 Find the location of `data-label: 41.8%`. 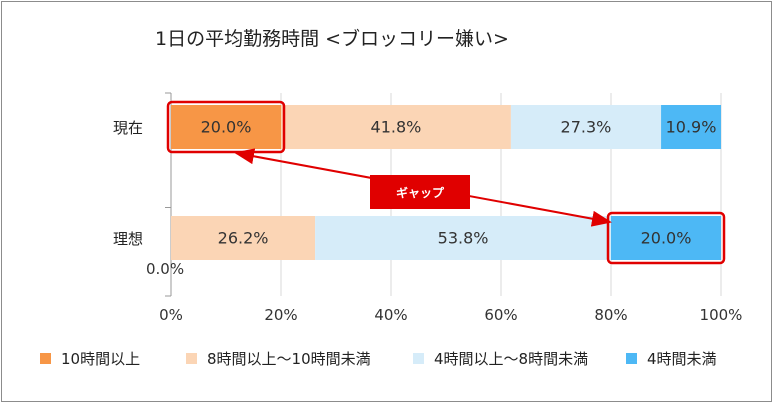

data-label: 41.8% is located at coordinates (396, 127).